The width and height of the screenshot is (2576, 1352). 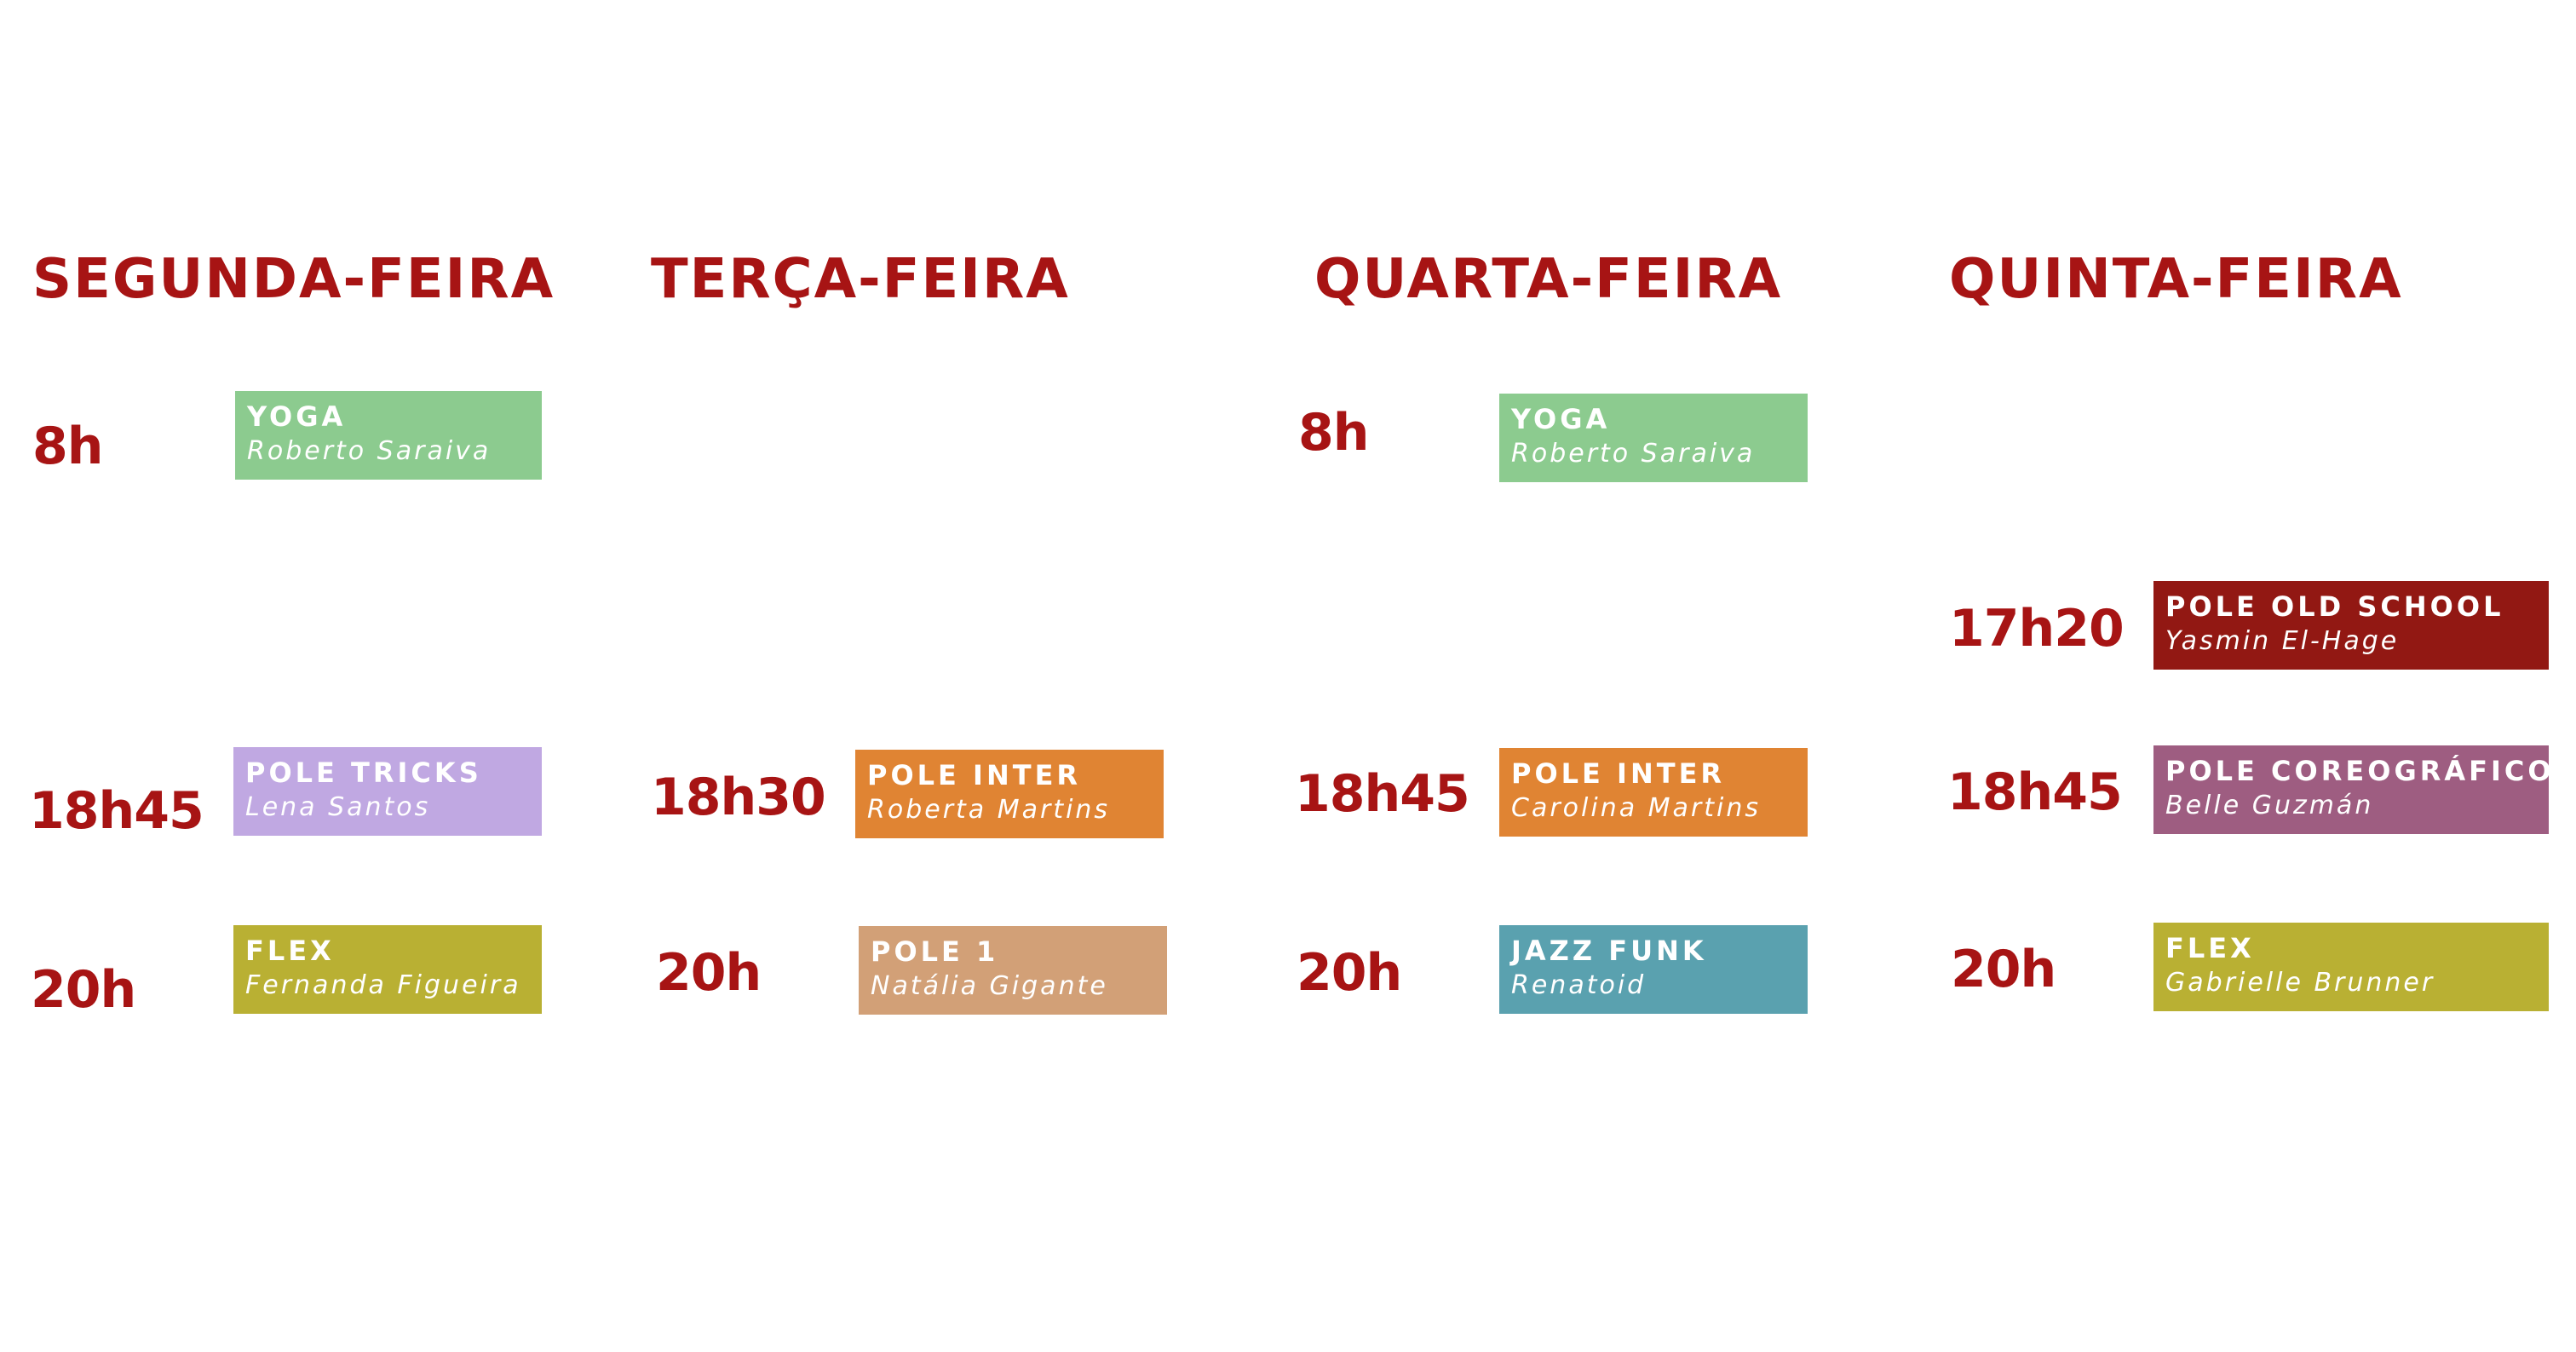 I want to click on time-label: 18h30, so click(x=739, y=797).